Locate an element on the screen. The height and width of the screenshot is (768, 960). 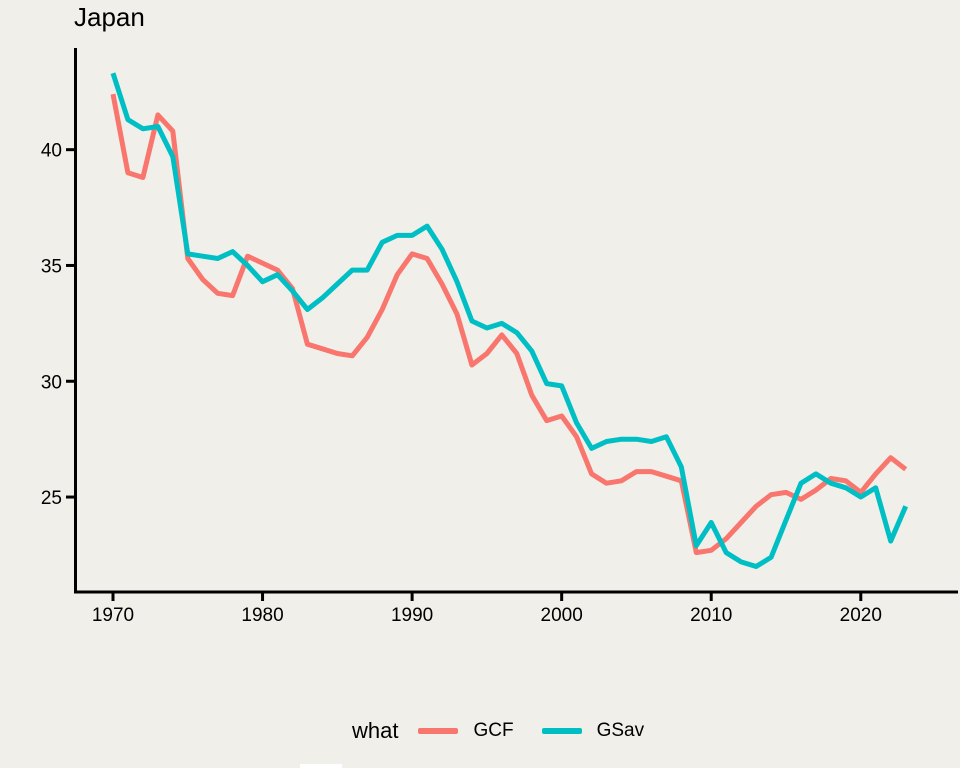
legend-label-gcf: GCF is located at coordinates (493, 730).